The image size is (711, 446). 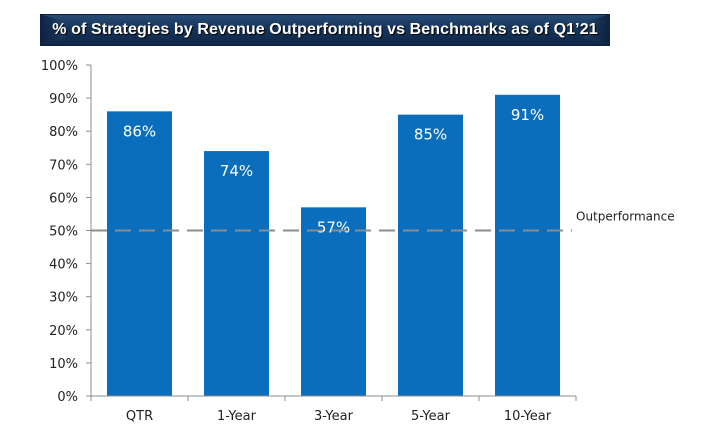 What do you see at coordinates (63, 132) in the screenshot?
I see `y-tick-label: 80%` at bounding box center [63, 132].